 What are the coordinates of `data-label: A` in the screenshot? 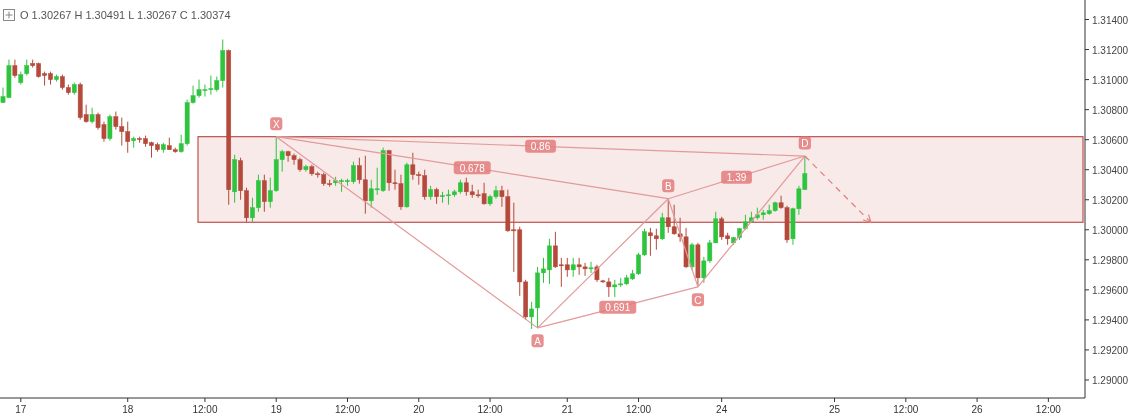 It's located at (538, 341).